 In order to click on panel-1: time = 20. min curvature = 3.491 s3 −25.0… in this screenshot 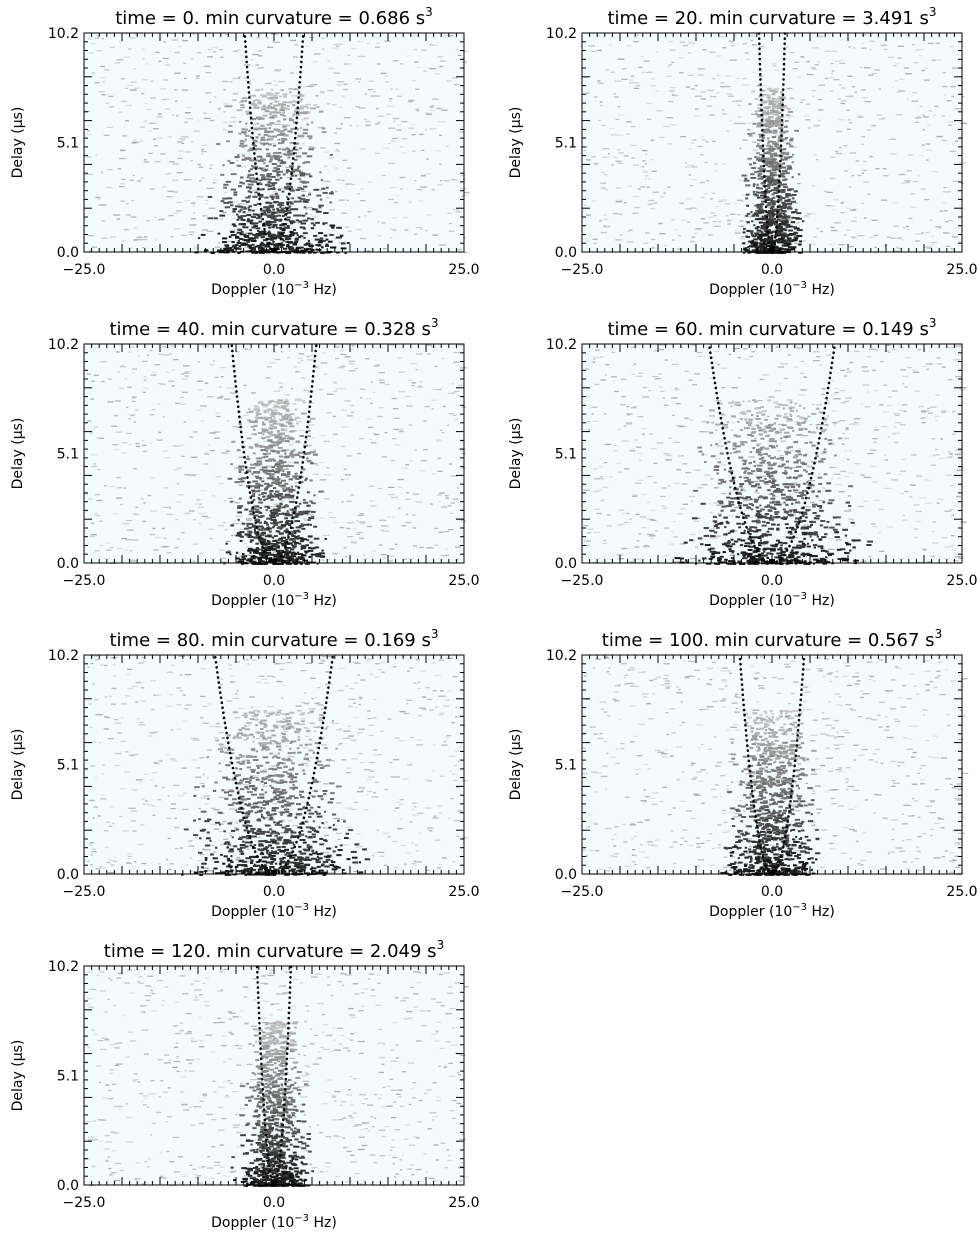, I will do `click(743, 151)`.